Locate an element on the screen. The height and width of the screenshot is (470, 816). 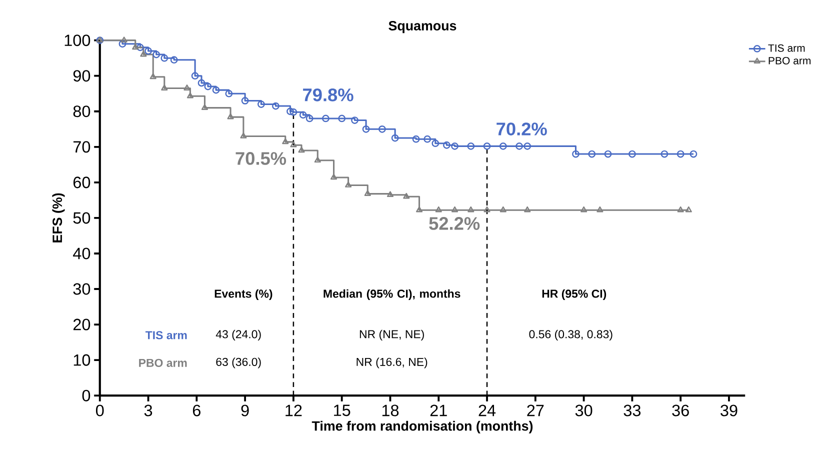
y-tick-label: 90 is located at coordinates (81, 76).